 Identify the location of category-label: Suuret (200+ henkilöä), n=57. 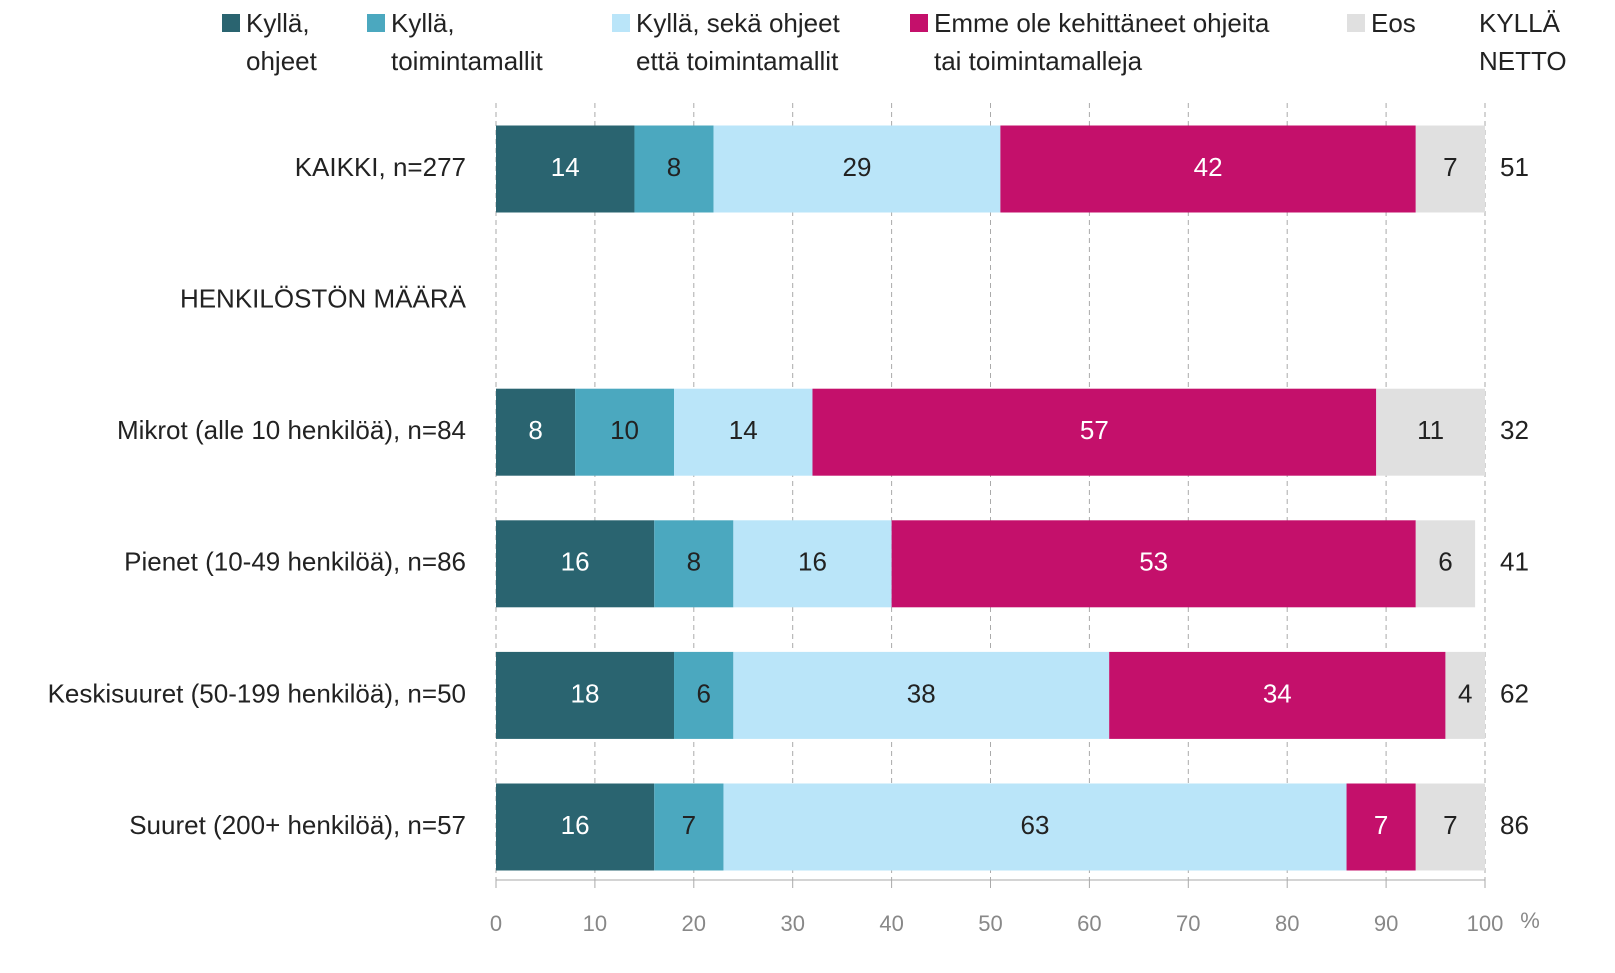
(297, 825).